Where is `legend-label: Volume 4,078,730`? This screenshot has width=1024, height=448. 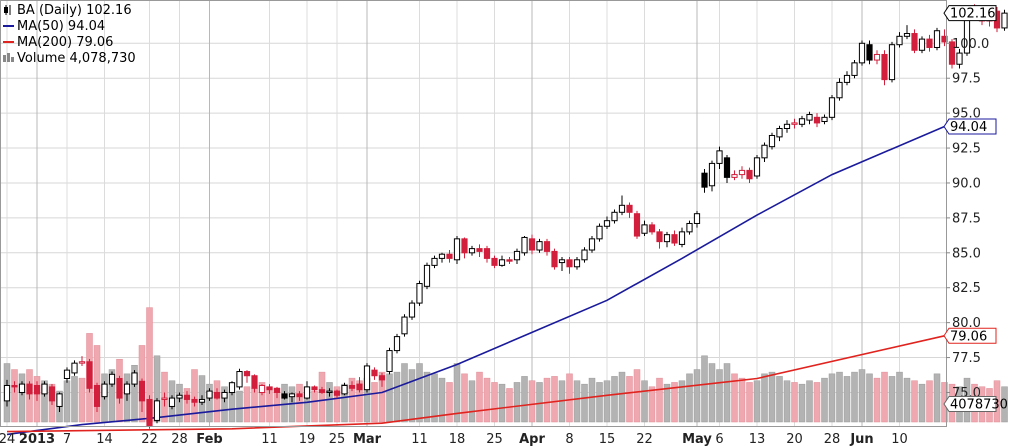
legend-label: Volume 4,078,730 is located at coordinates (76, 58).